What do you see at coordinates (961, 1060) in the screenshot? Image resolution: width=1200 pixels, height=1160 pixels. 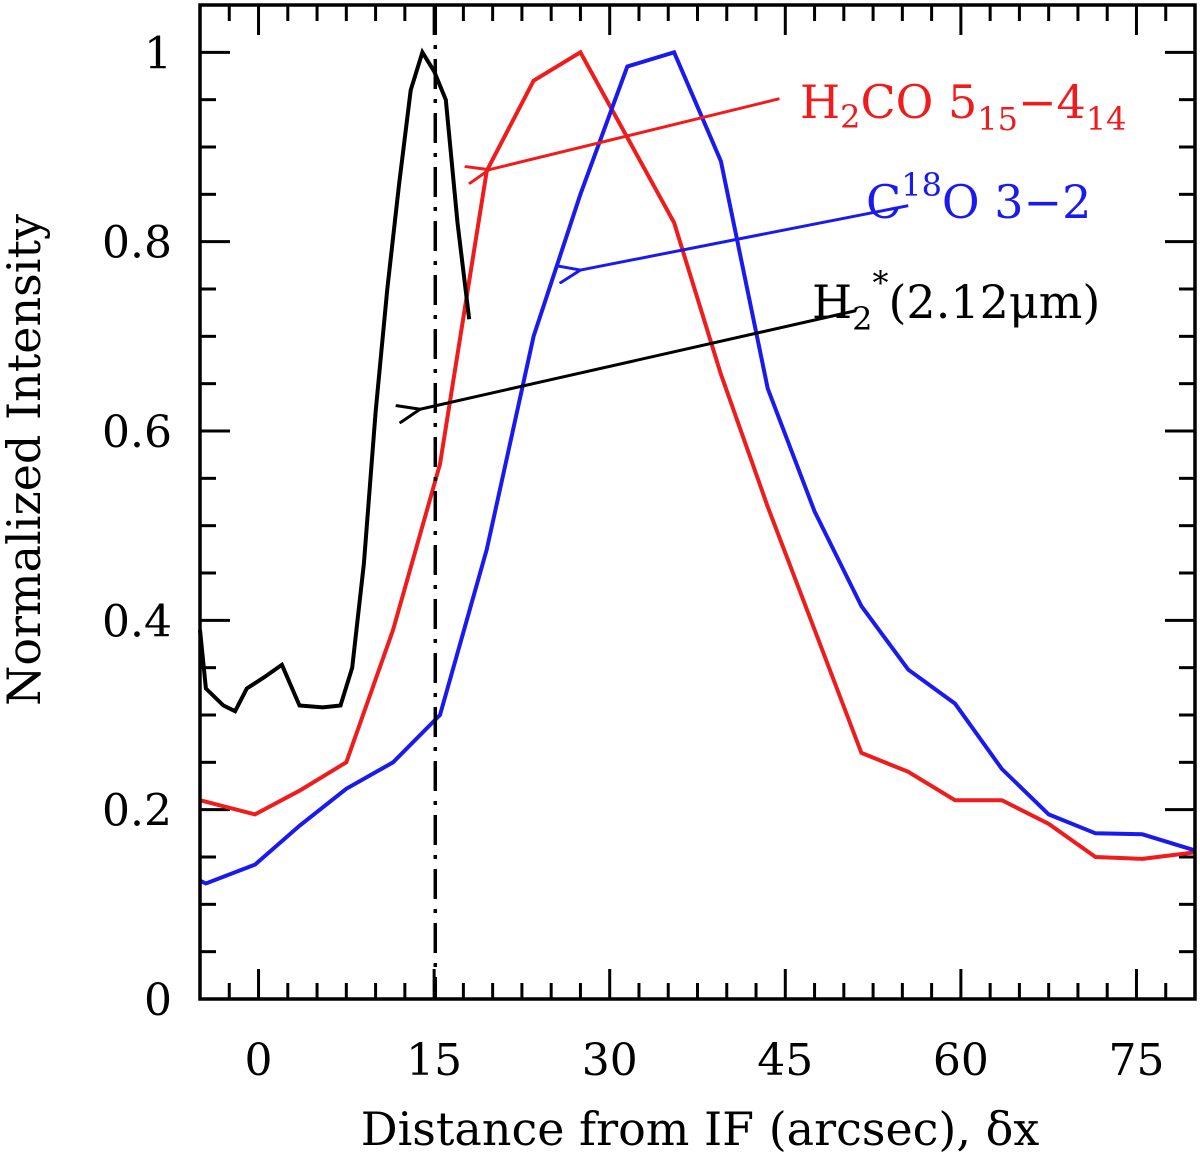 I see `x-tick-label: 60` at bounding box center [961, 1060].